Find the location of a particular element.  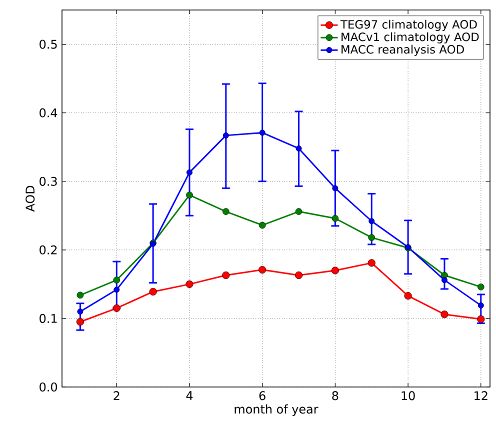

x-axis-title: month of year is located at coordinates (276, 410).